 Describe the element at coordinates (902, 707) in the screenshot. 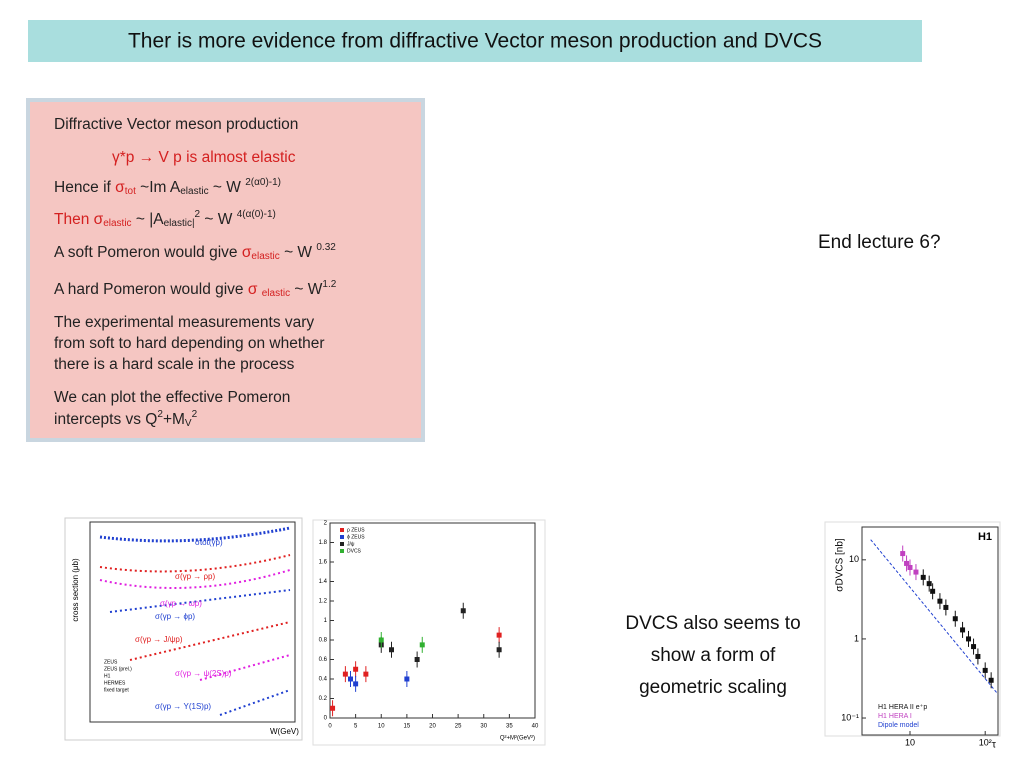

I see `legend-entry: H1 HERA II e⁺p` at that location.